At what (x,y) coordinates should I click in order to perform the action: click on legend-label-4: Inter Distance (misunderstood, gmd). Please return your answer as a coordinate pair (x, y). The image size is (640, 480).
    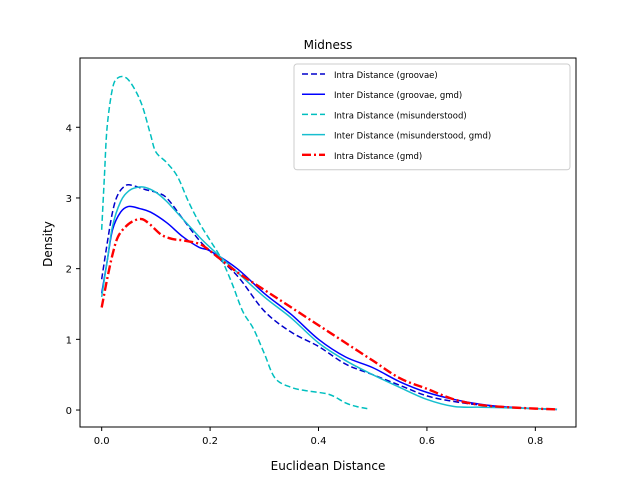
    Looking at the image, I should click on (412, 137).